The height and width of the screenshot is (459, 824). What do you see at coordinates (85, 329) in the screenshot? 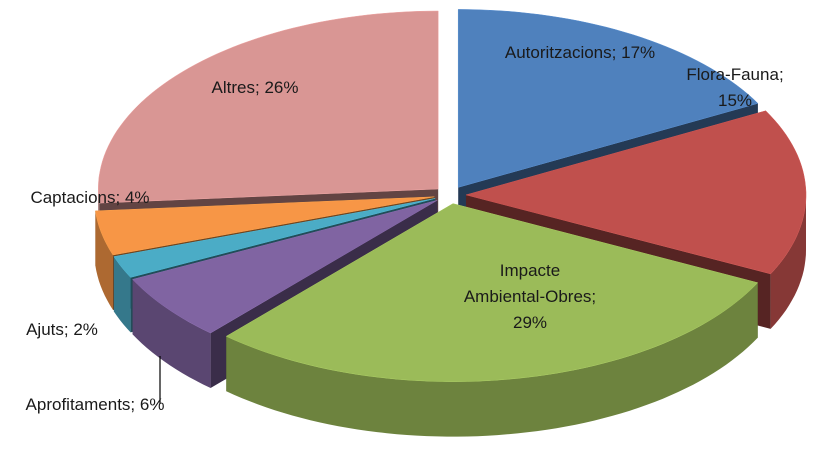
I see `value-label: 2%` at bounding box center [85, 329].